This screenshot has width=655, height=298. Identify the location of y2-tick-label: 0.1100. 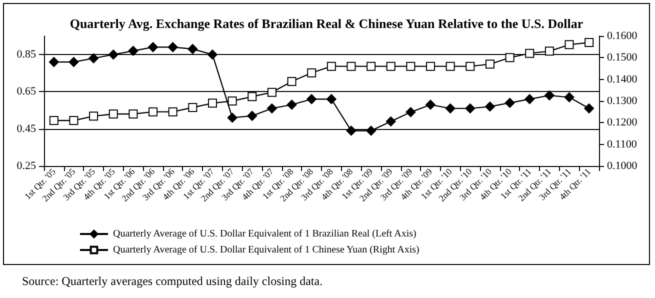
(622, 144).